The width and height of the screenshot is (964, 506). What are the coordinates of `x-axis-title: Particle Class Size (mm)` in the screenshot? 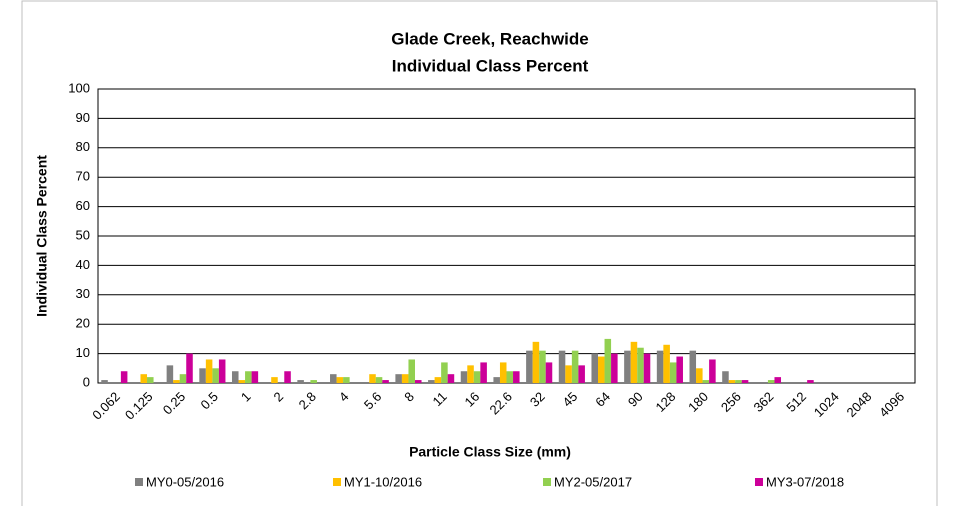 It's located at (490, 452).